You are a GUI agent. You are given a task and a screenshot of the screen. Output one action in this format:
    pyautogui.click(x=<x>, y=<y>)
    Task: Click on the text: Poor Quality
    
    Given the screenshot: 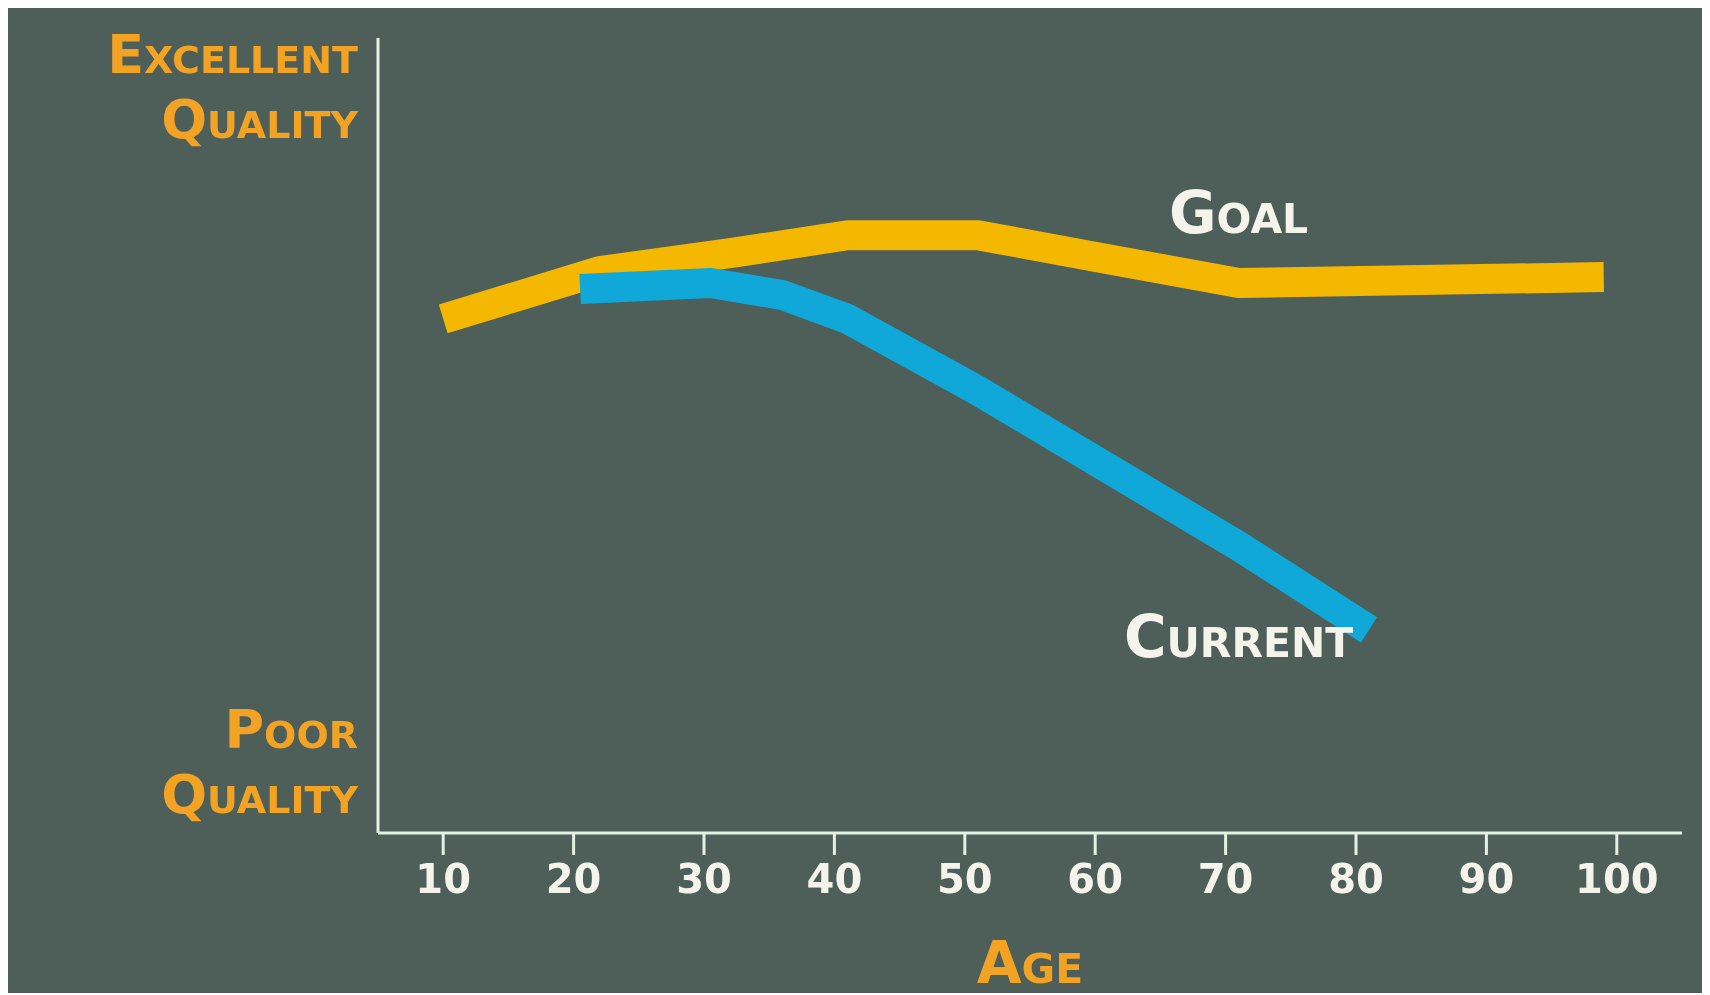 What is the action you would take?
    pyautogui.click(x=259, y=763)
    